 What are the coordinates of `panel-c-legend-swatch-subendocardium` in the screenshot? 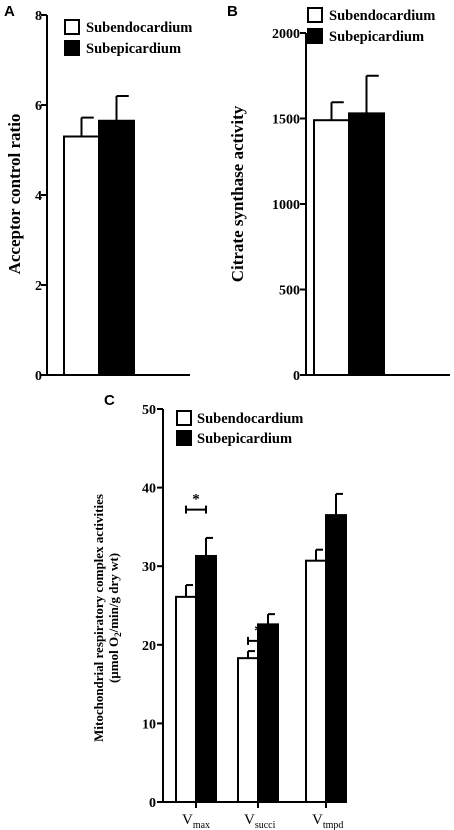 It's located at (184, 418).